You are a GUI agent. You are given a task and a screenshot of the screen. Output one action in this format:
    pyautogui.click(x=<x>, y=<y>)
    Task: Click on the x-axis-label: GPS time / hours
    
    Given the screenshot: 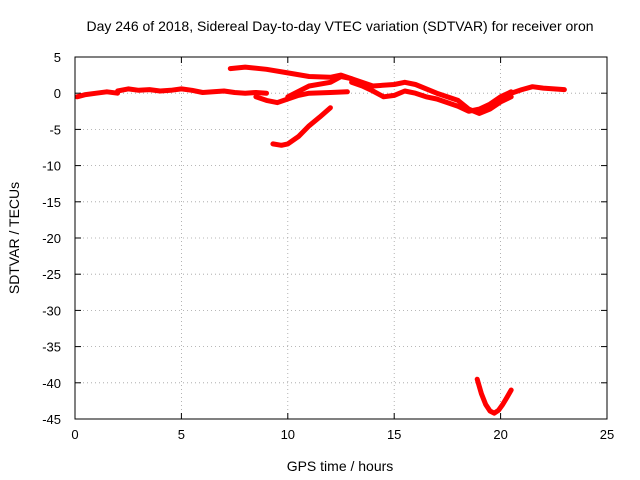 What is the action you would take?
    pyautogui.click(x=340, y=466)
    